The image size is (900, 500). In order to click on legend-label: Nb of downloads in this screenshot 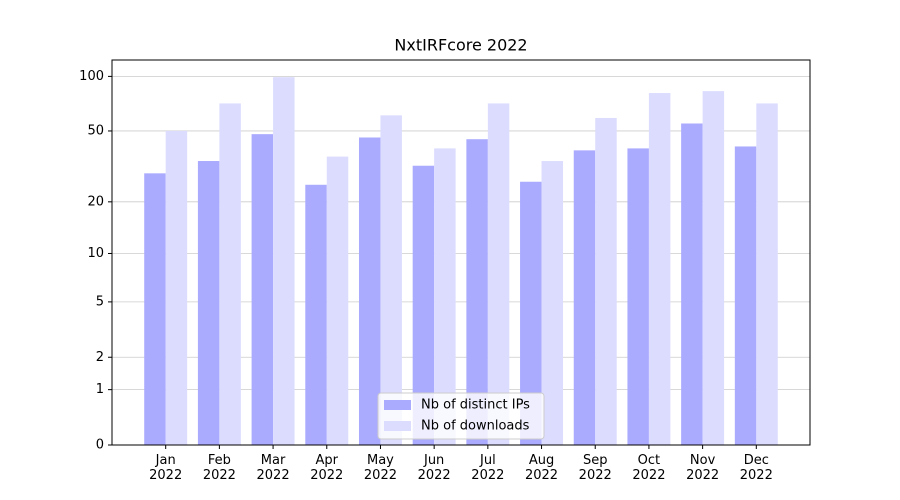, I will do `click(475, 426)`.